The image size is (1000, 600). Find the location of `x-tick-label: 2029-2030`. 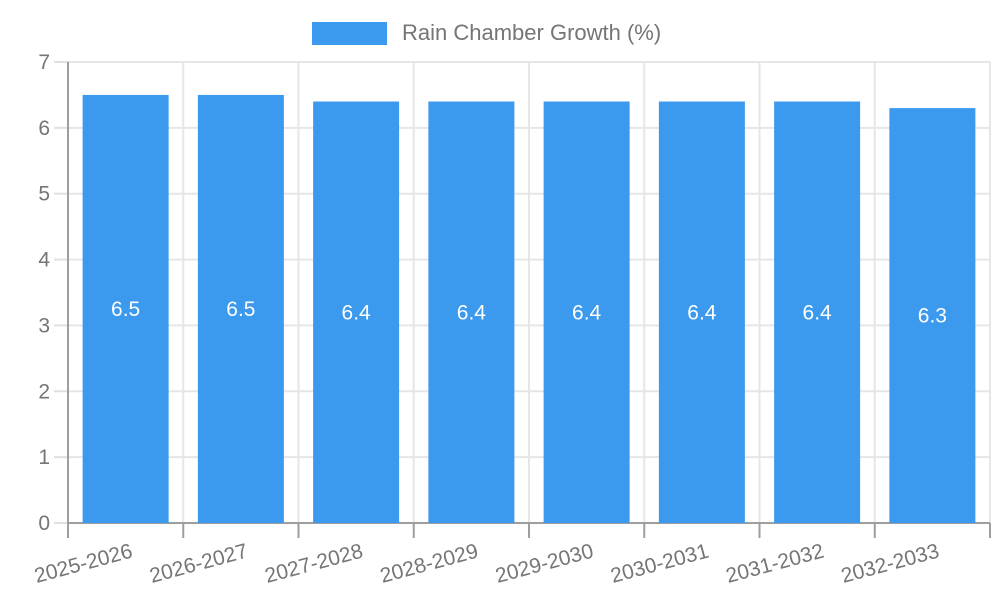

x-tick-label: 2029-2030 is located at coordinates (544, 564).